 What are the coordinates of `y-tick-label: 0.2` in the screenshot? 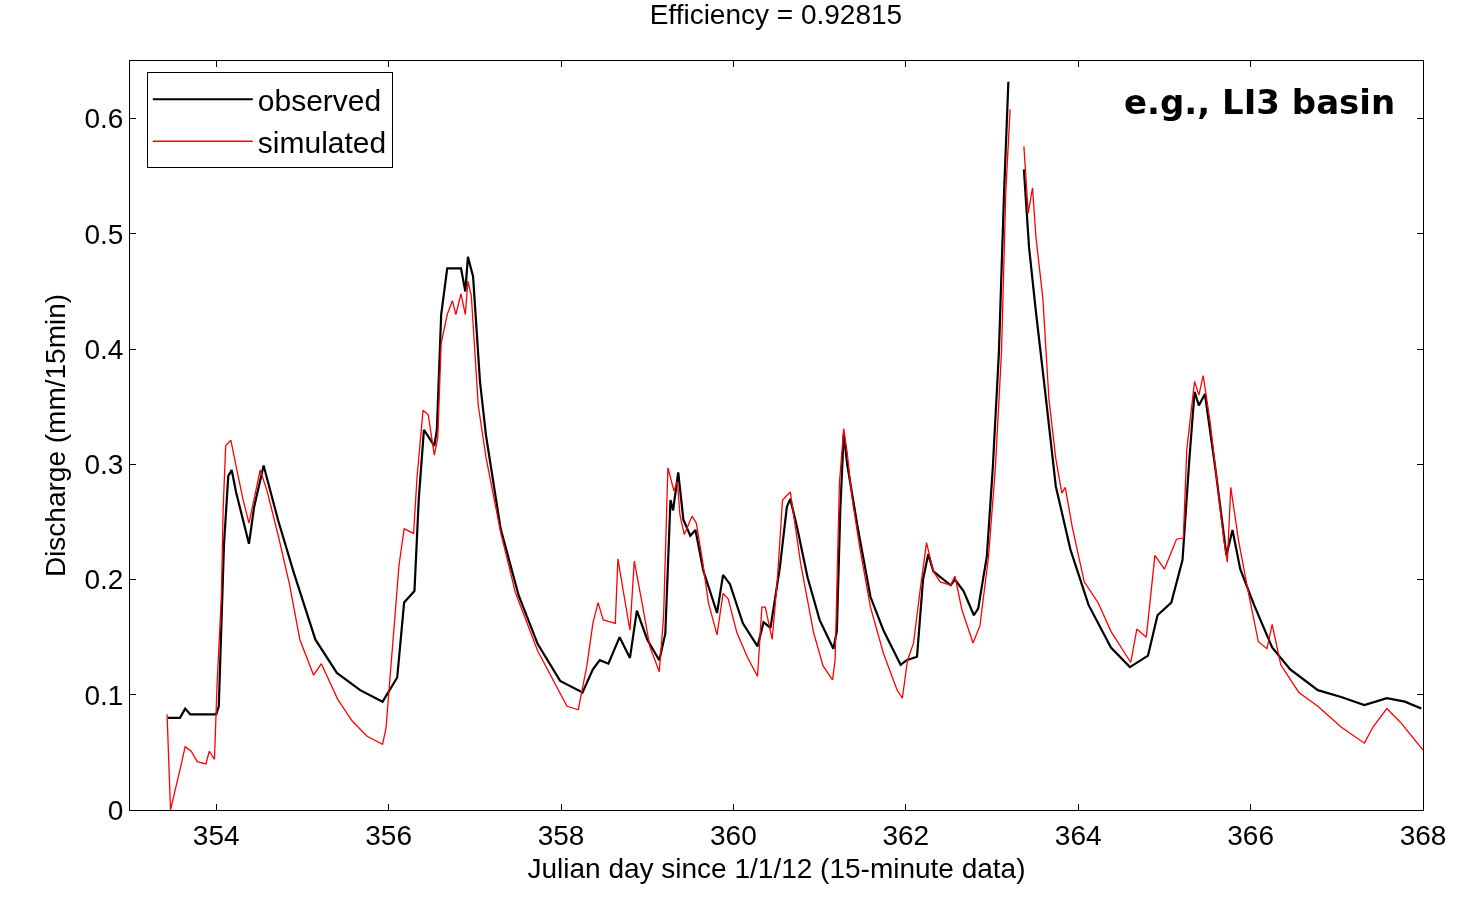 It's located at (104, 580).